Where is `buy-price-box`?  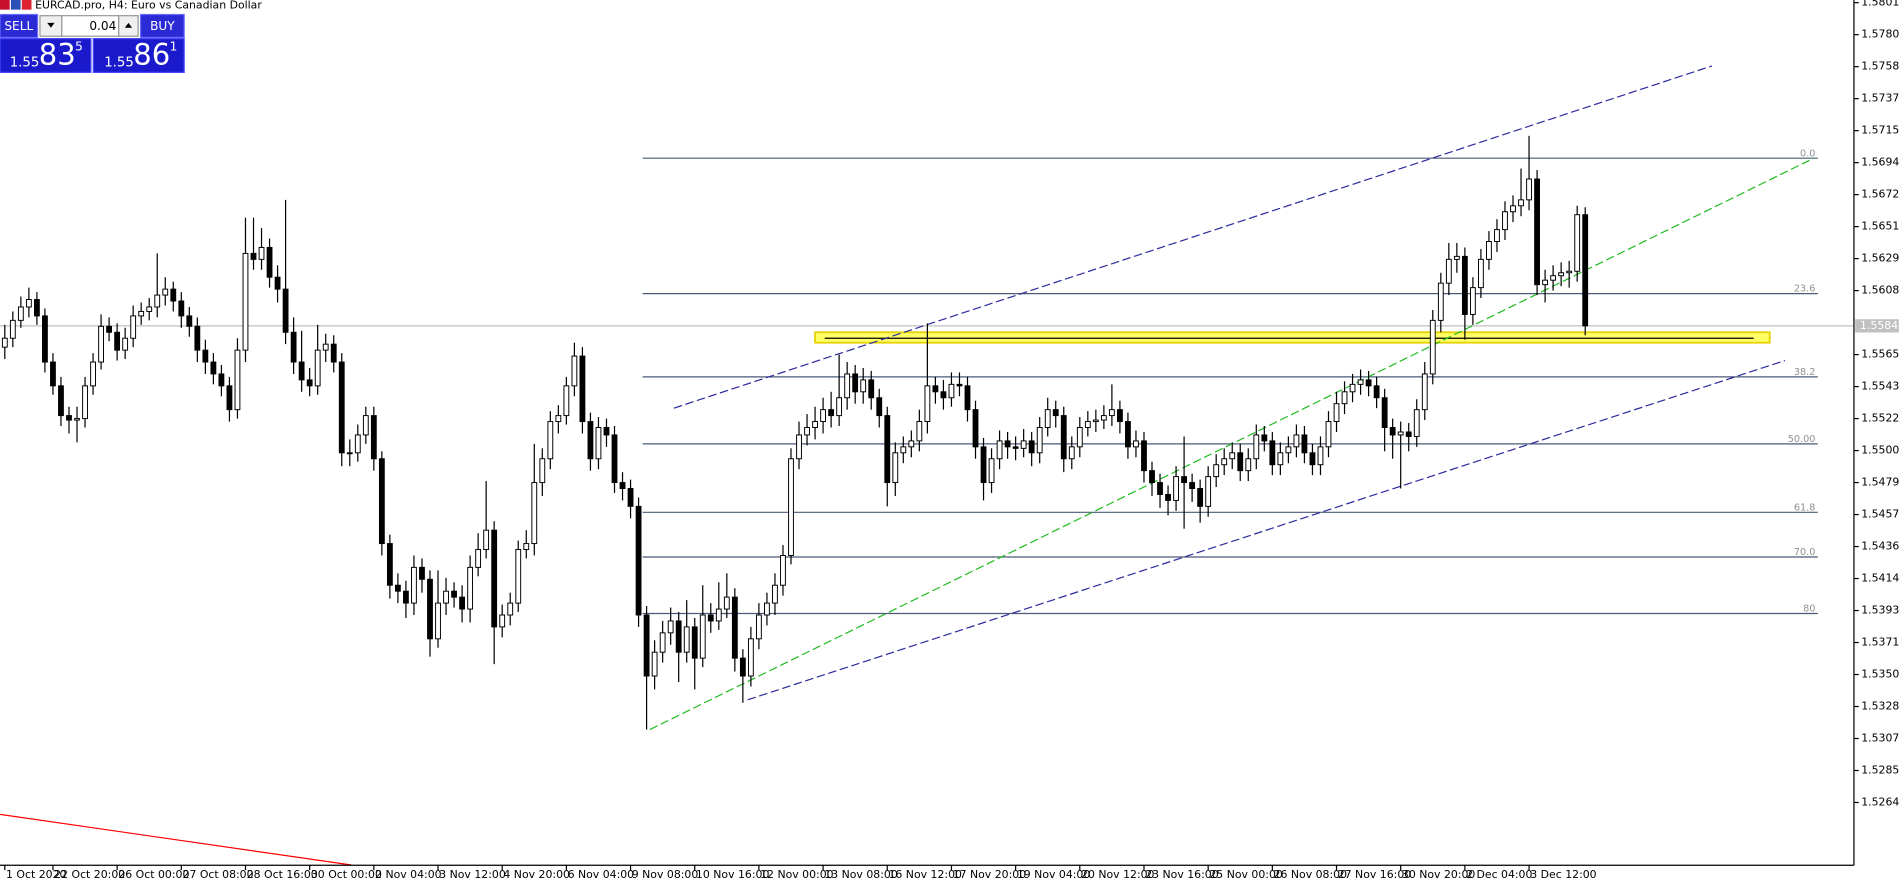
buy-price-box is located at coordinates (138, 56).